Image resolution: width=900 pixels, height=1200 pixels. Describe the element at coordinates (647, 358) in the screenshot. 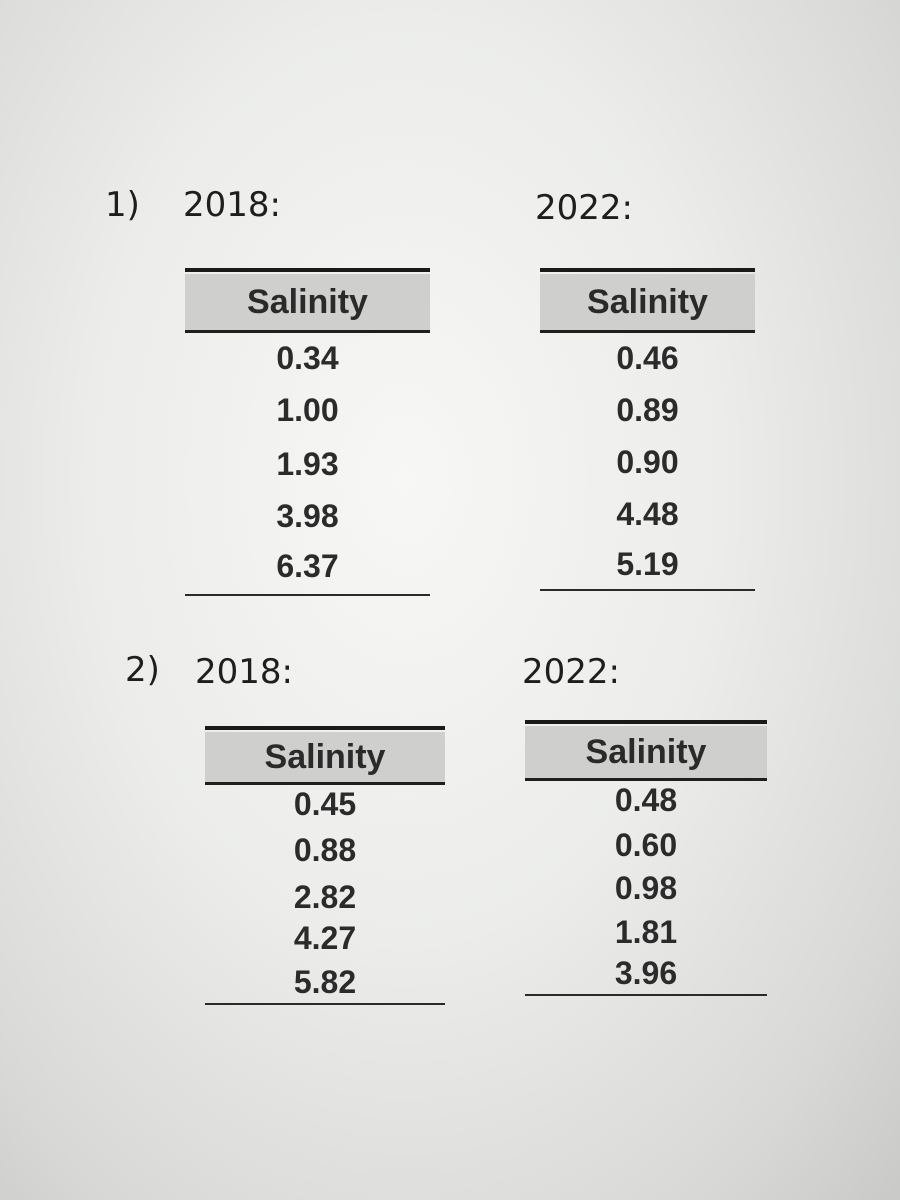

I see `table-cell: 0.46` at that location.